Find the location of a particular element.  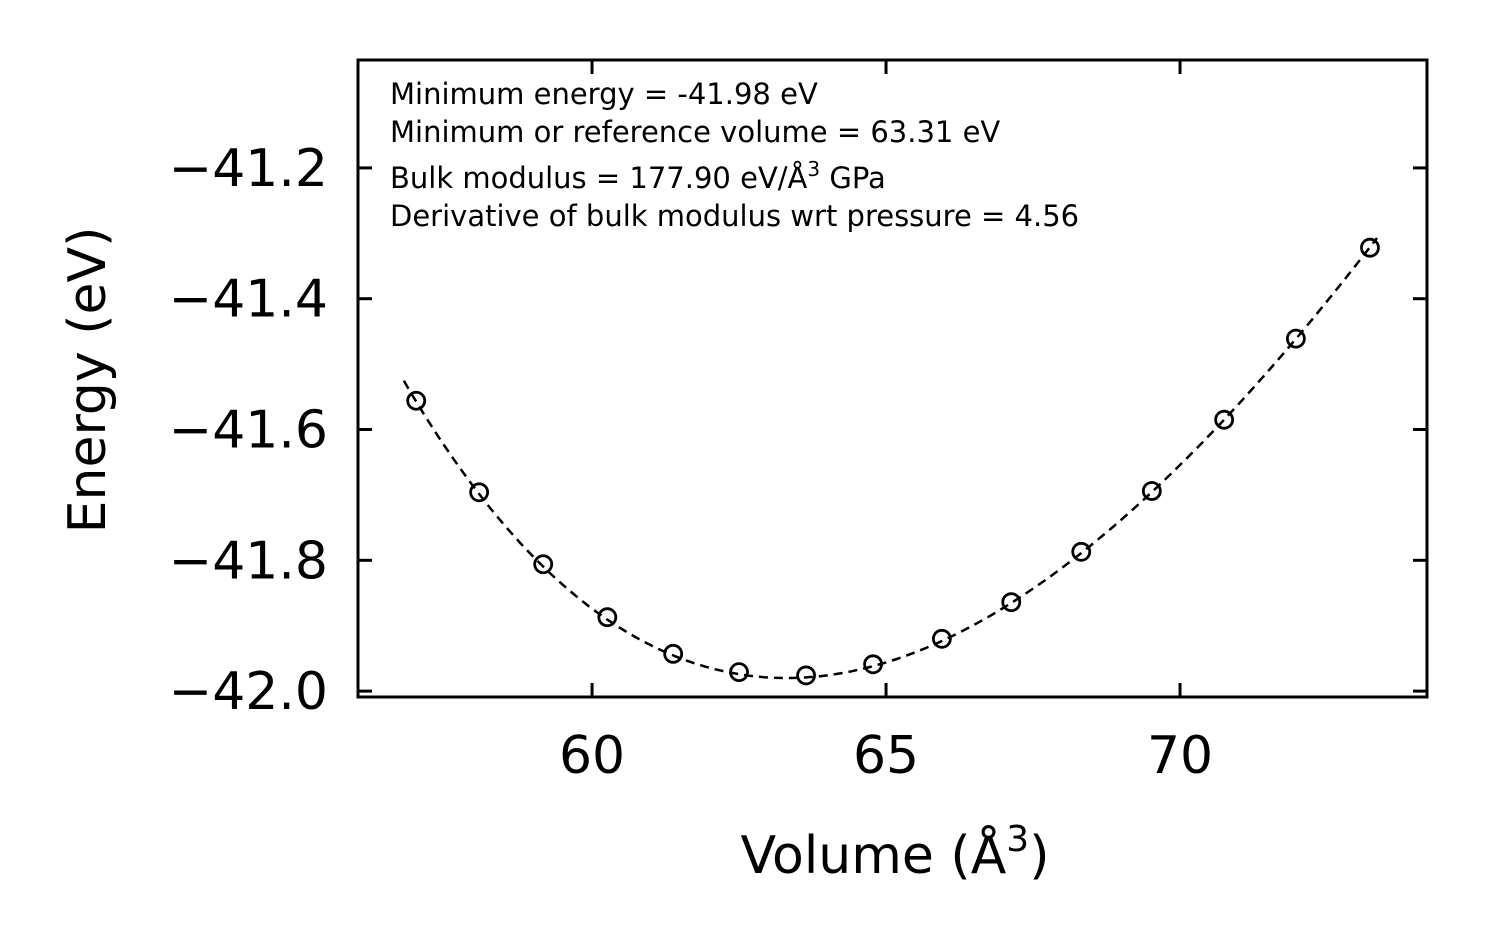

annotation-min-energy: Minimum energy = -41.98 eV is located at coordinates (604, 94).